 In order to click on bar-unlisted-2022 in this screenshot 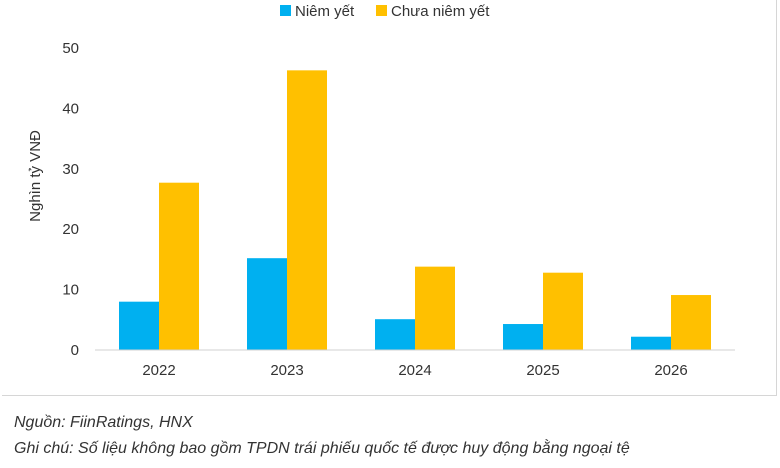, I will do `click(179, 266)`.